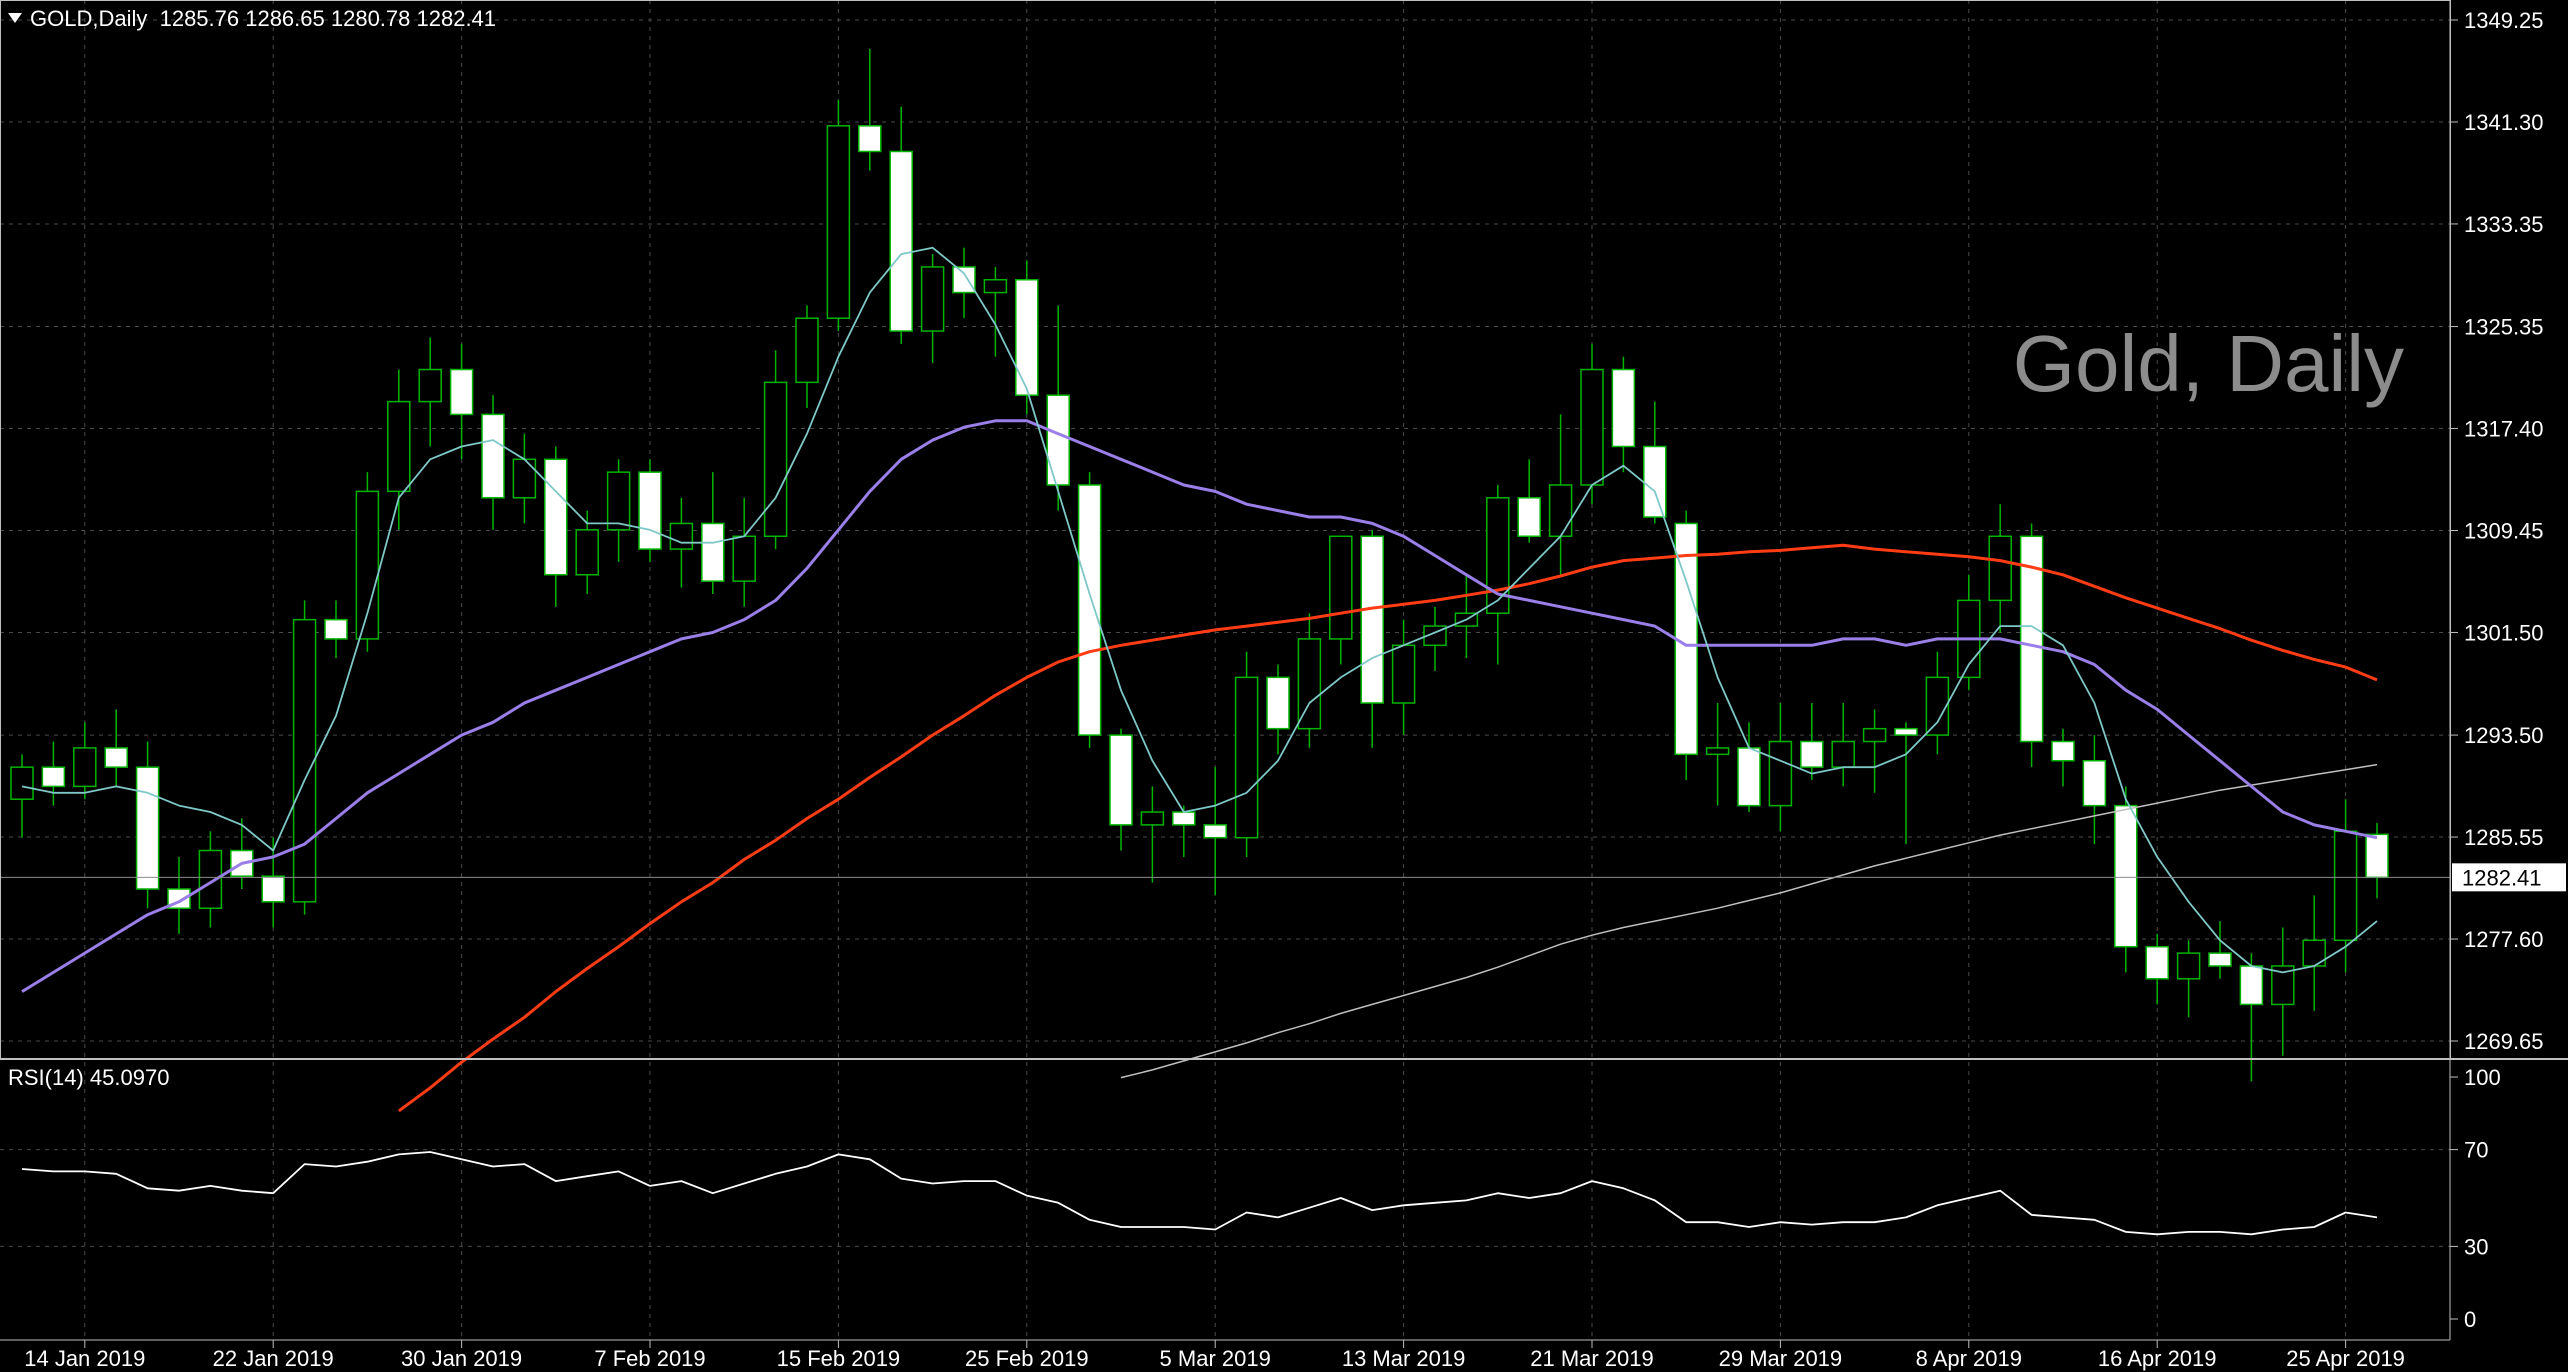 The height and width of the screenshot is (1372, 2568). What do you see at coordinates (2504, 20) in the screenshot?
I see `price-tick-label: 1349.25` at bounding box center [2504, 20].